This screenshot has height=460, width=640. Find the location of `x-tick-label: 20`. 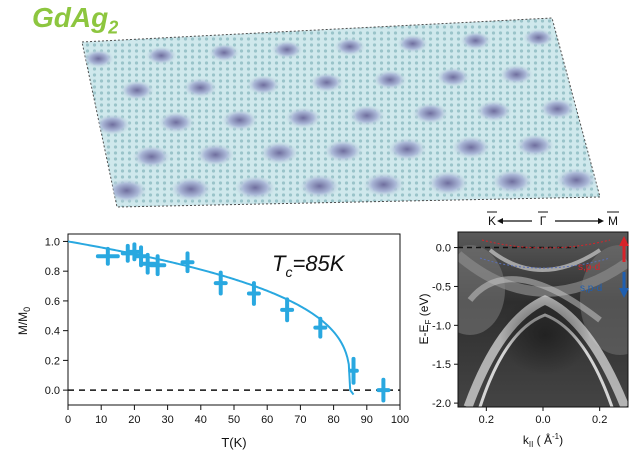

x-tick-label: 20 is located at coordinates (134, 420).